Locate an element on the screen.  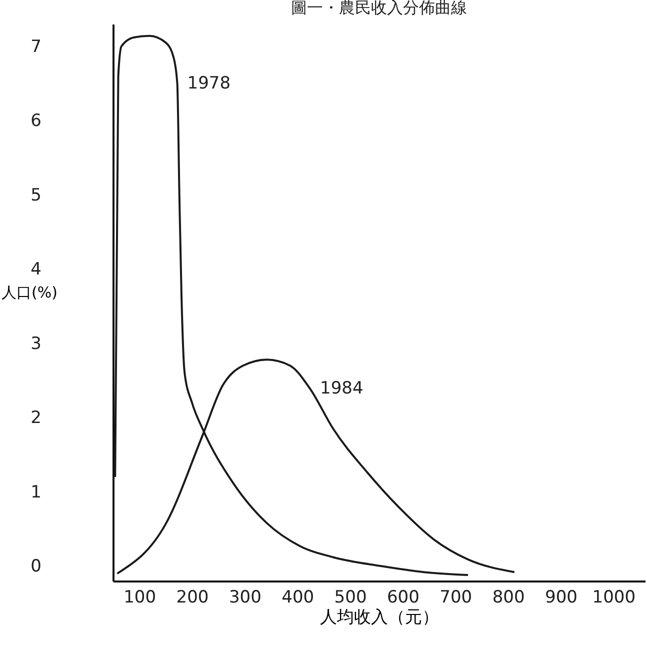
x-tick-label: 800 is located at coordinates (508, 598).